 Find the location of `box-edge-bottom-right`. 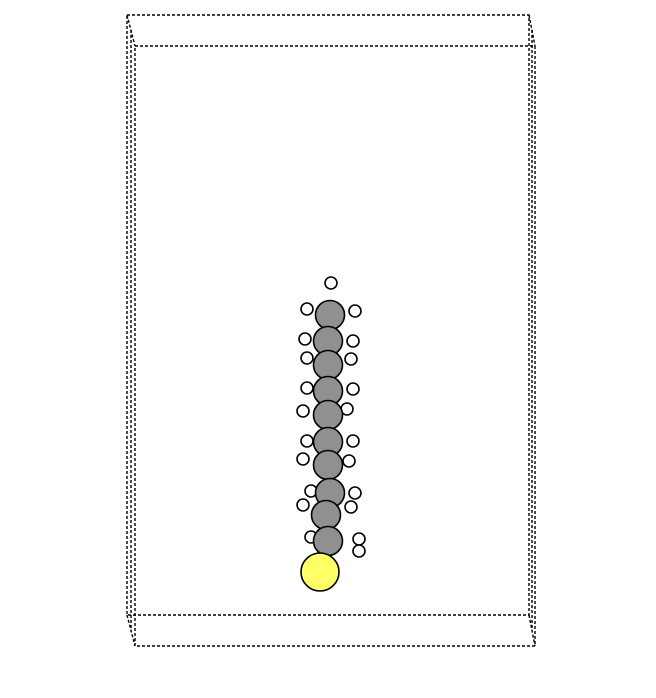

box-edge-bottom-right is located at coordinates (532, 630).